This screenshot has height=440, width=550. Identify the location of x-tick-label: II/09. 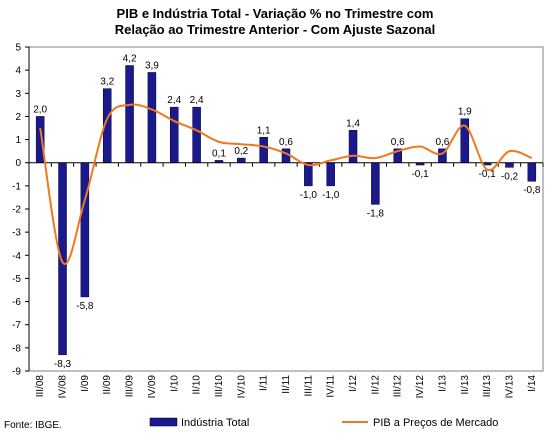
(107, 385).